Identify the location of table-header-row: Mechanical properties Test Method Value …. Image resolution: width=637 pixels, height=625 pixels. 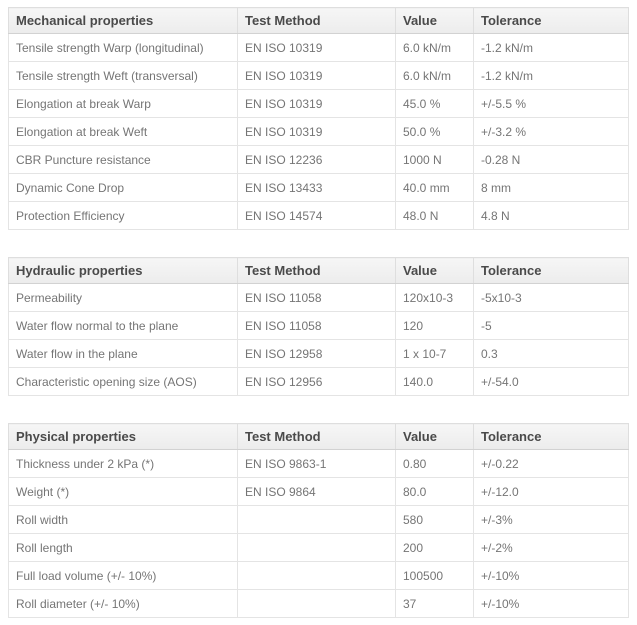
(318, 20).